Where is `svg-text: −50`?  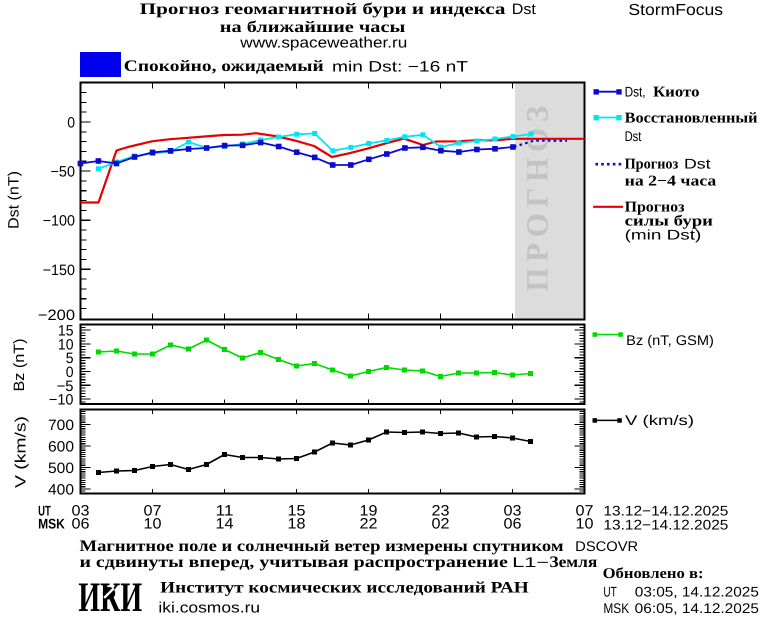
svg-text: −50 is located at coordinates (63, 172).